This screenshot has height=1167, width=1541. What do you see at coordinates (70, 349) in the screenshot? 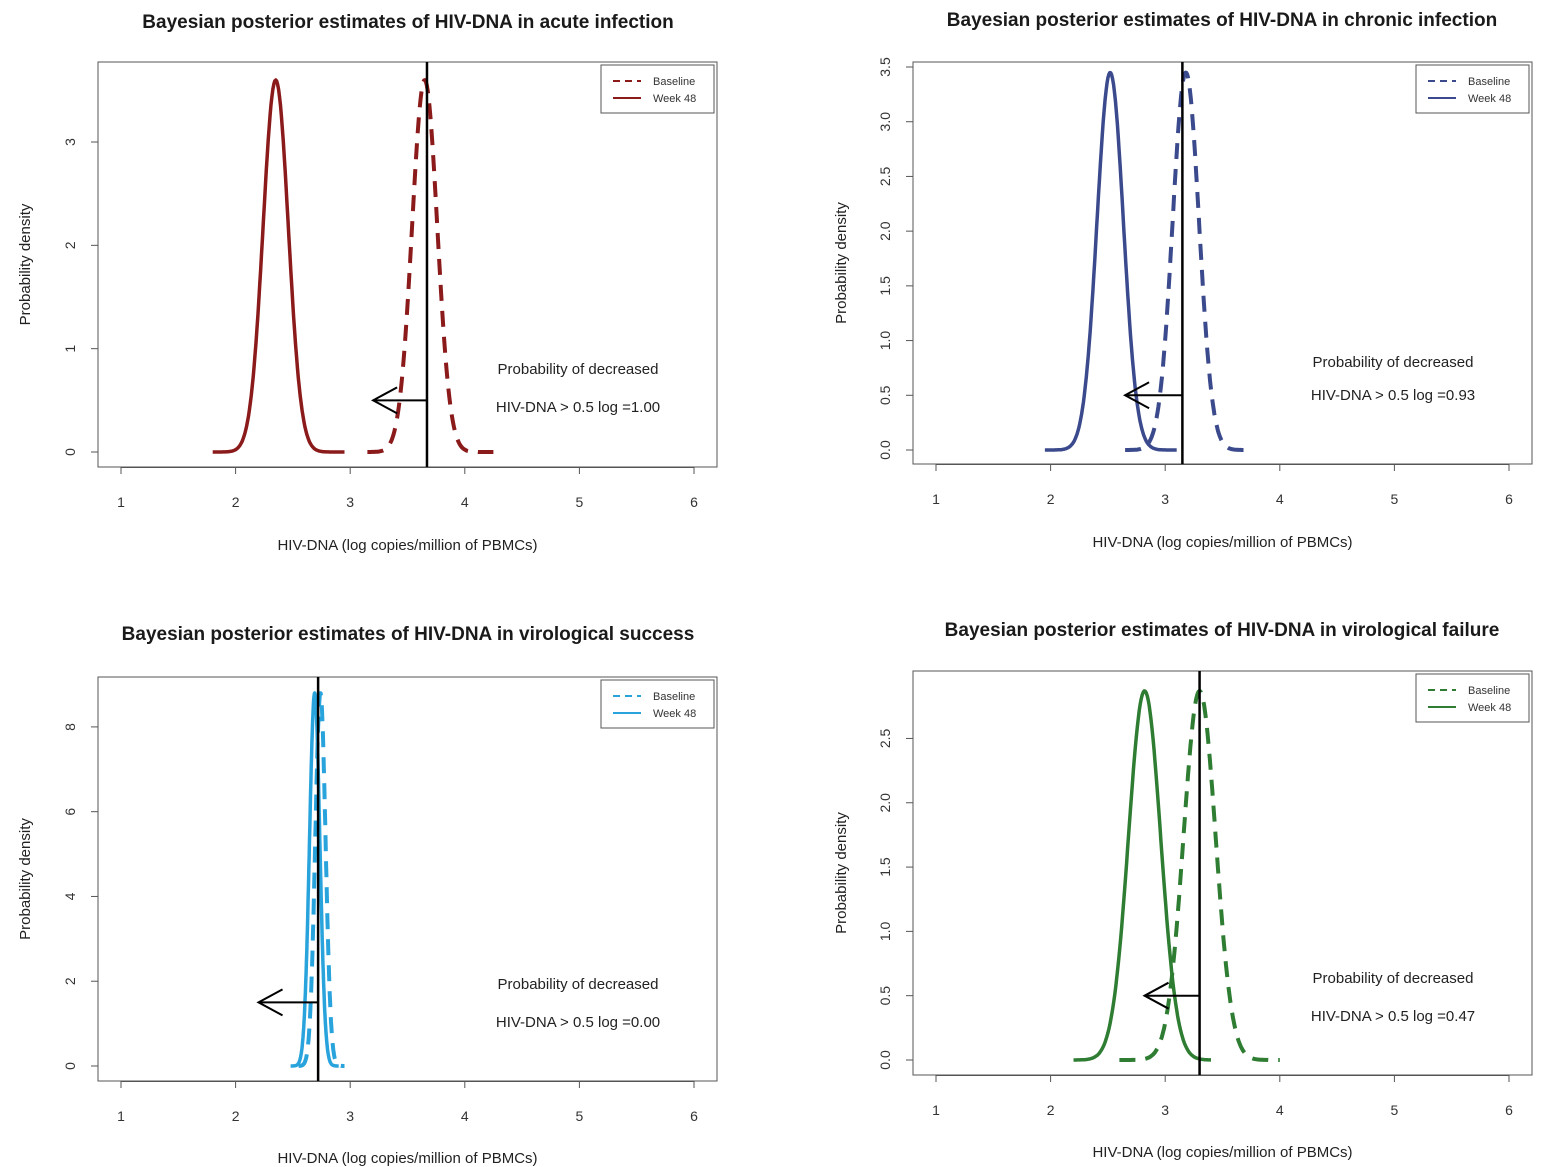
I see `y-tick-label: 1` at bounding box center [70, 349].